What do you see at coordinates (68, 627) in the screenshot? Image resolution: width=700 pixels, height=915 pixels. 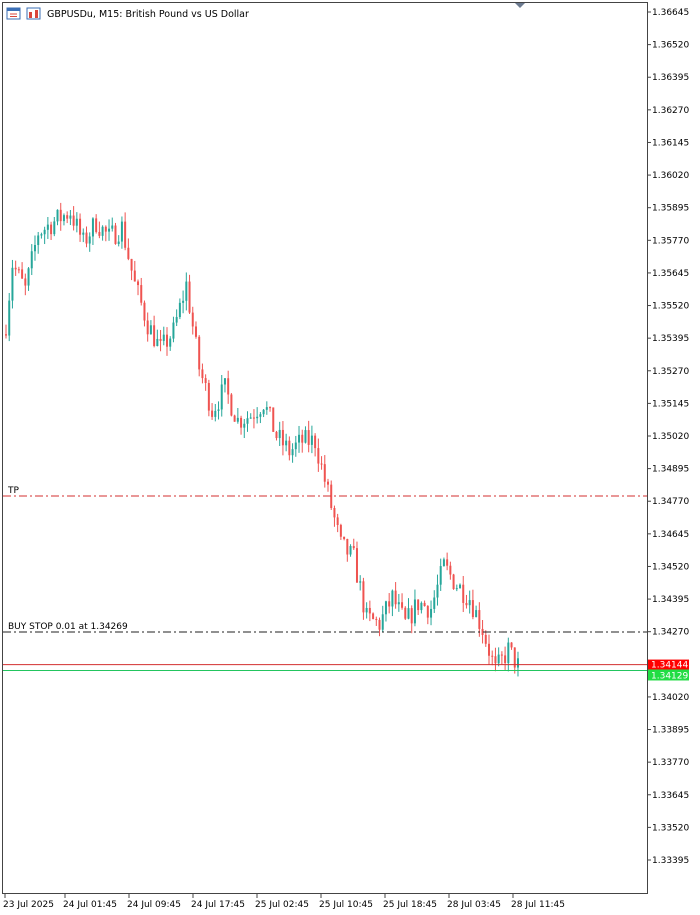 I see `level-label: BUY STOP 0.01 at 1.34269` at bounding box center [68, 627].